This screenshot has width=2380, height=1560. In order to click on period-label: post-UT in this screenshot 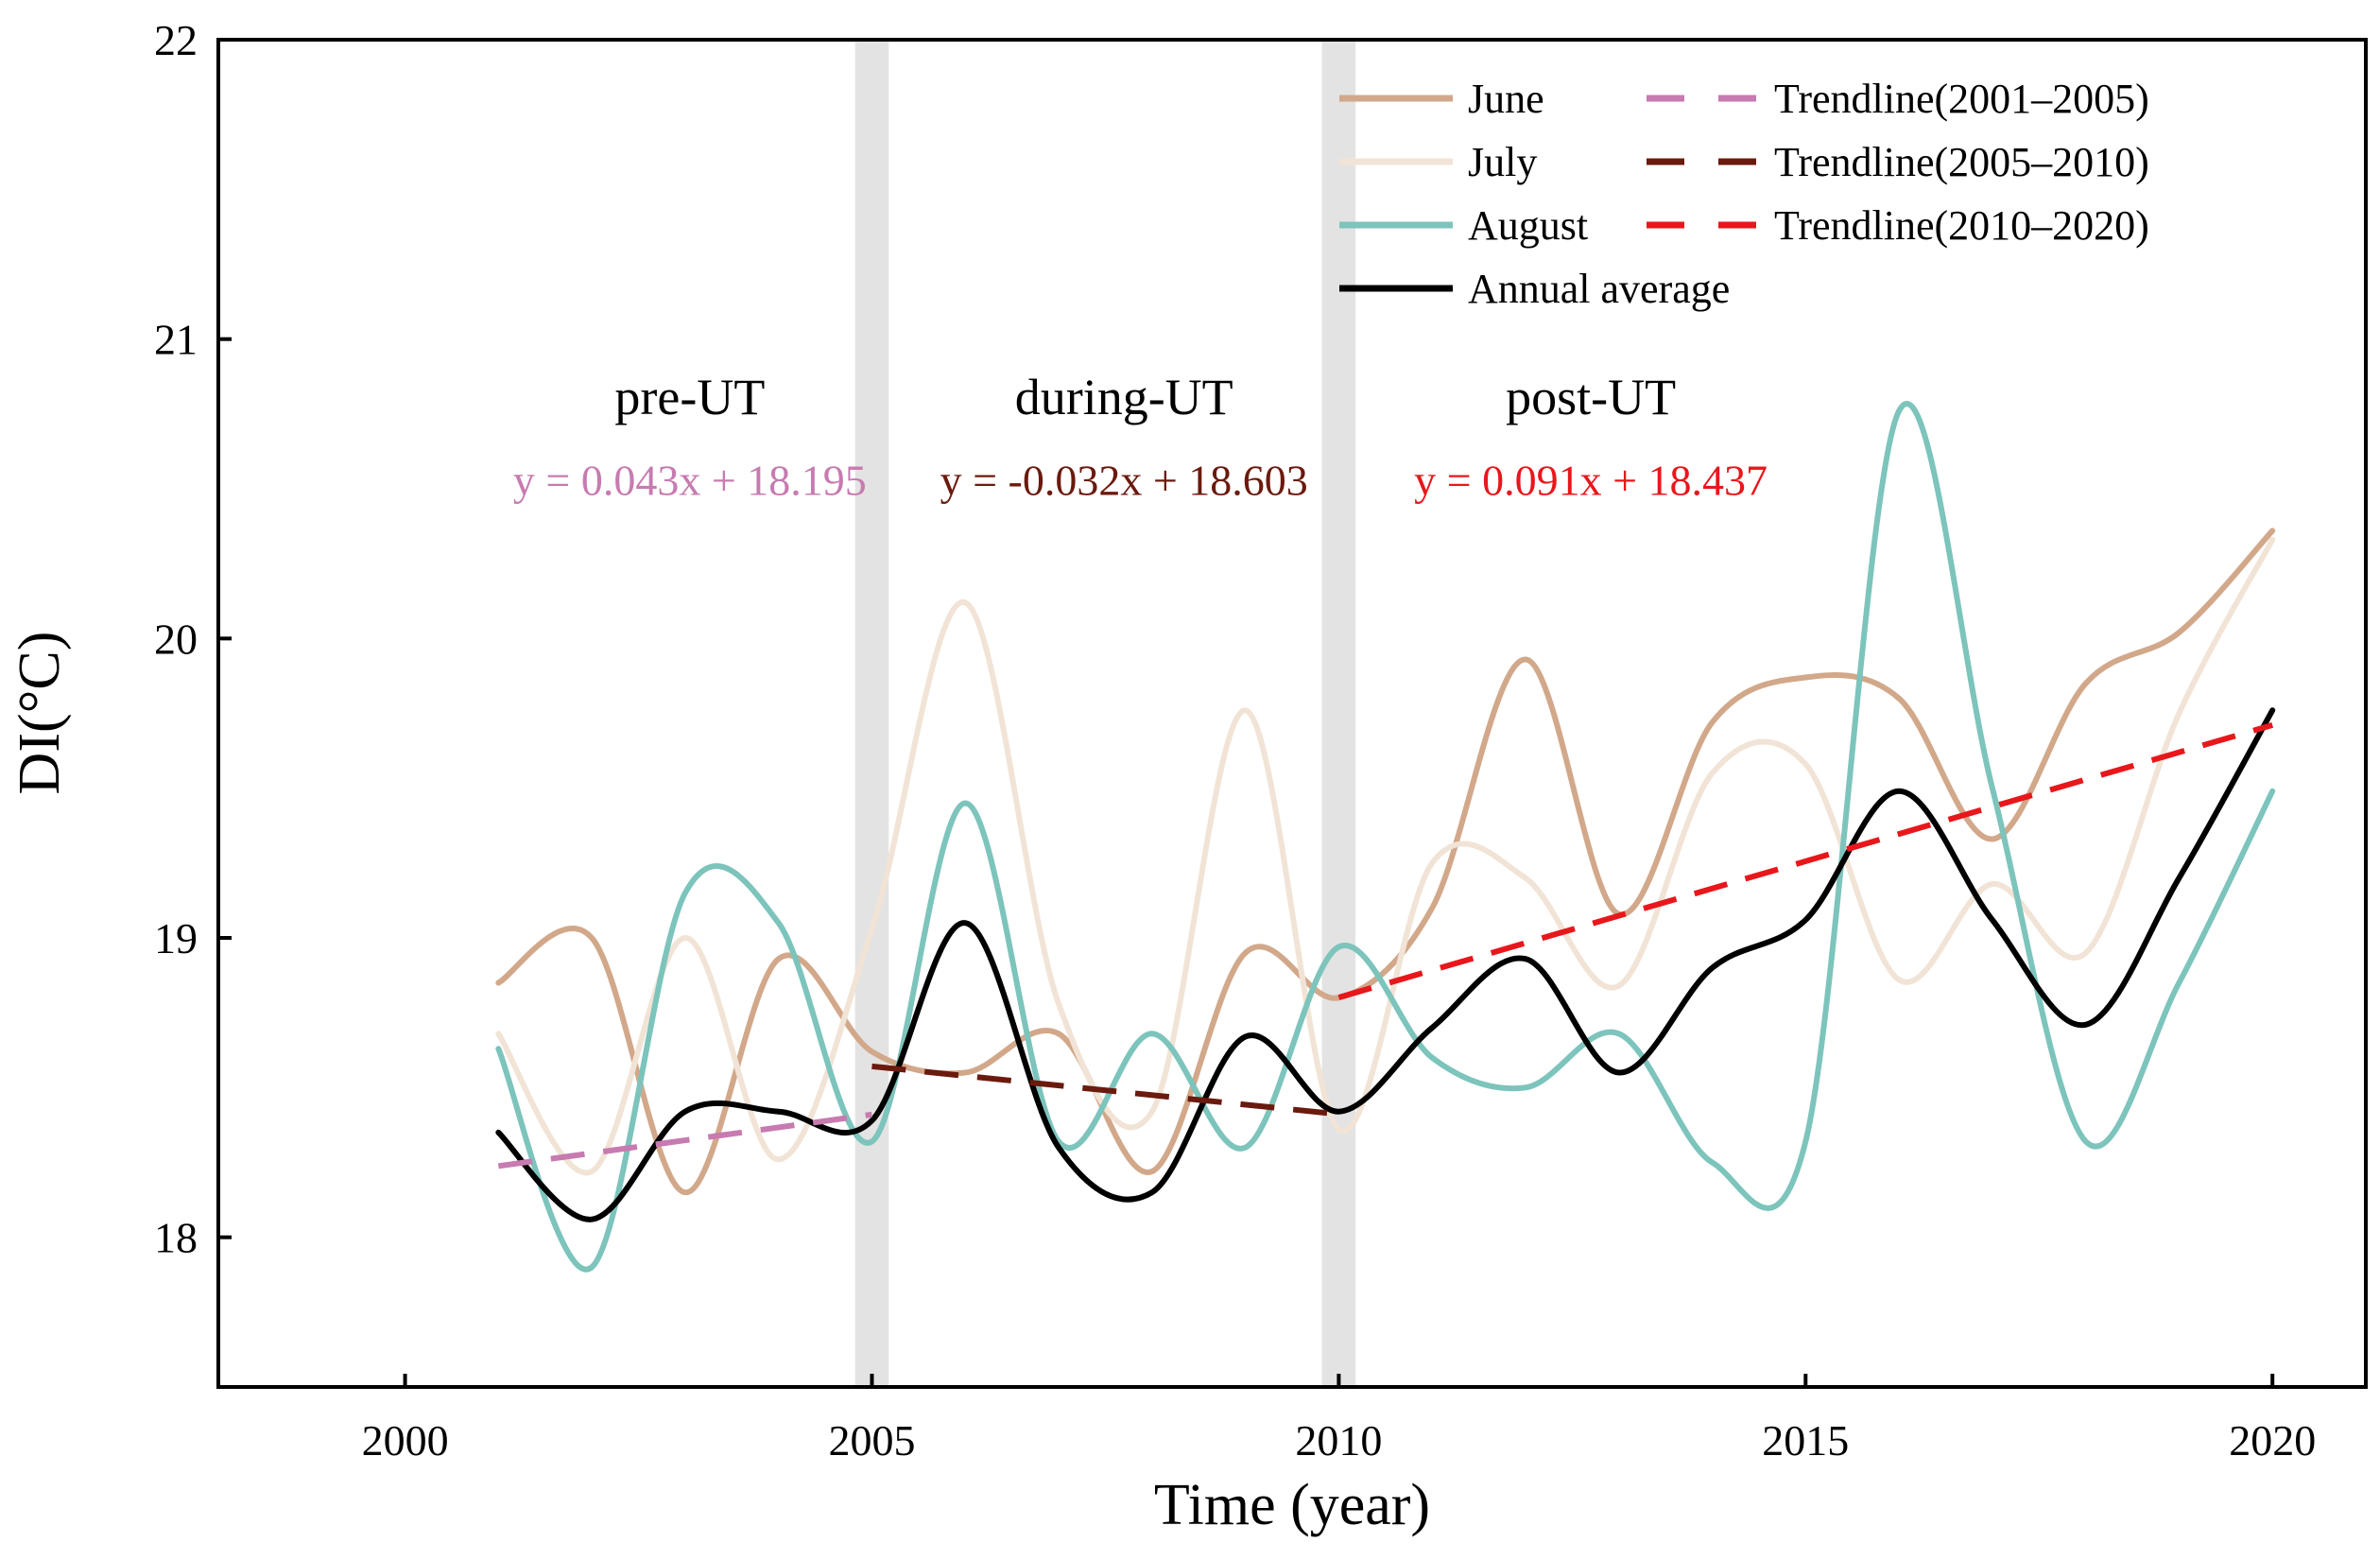, I will do `click(1591, 397)`.